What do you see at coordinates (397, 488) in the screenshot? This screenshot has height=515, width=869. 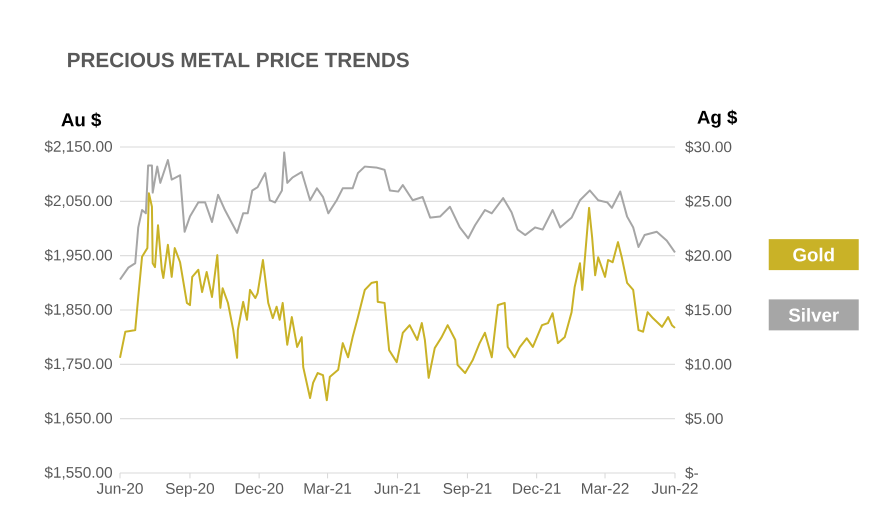 I see `x-tick-label: Jun-21` at bounding box center [397, 488].